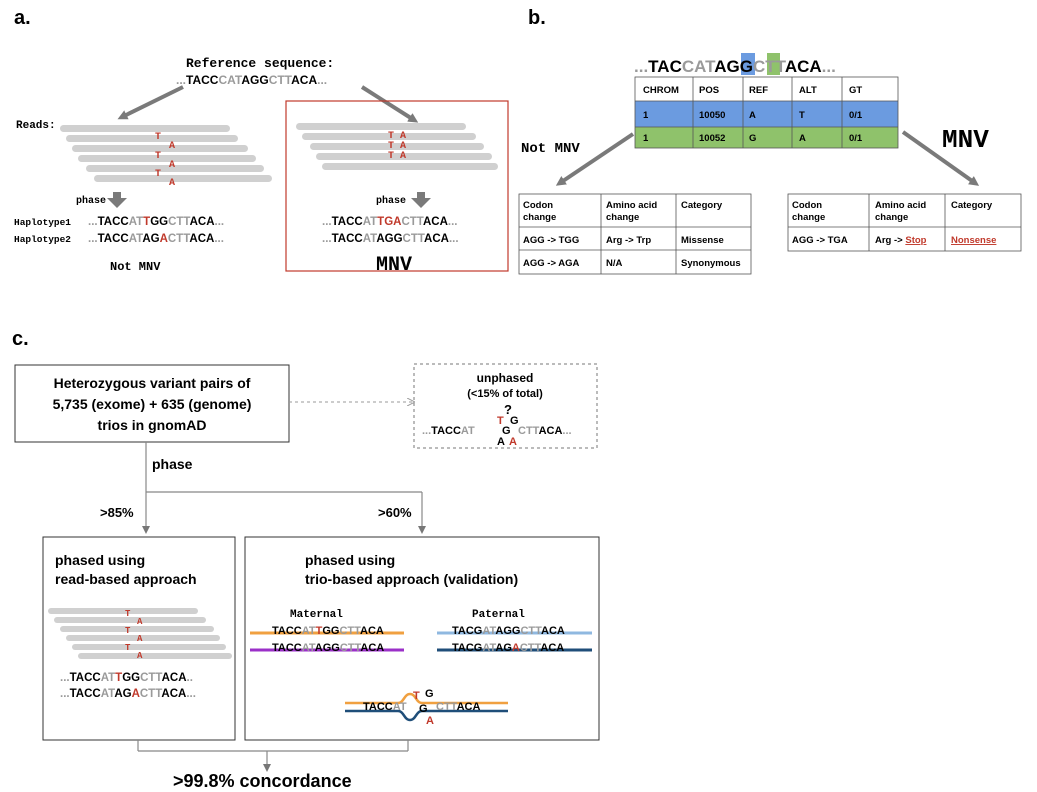 This screenshot has width=1037, height=792. I want to click on unphased-title: unphased, so click(505, 378).